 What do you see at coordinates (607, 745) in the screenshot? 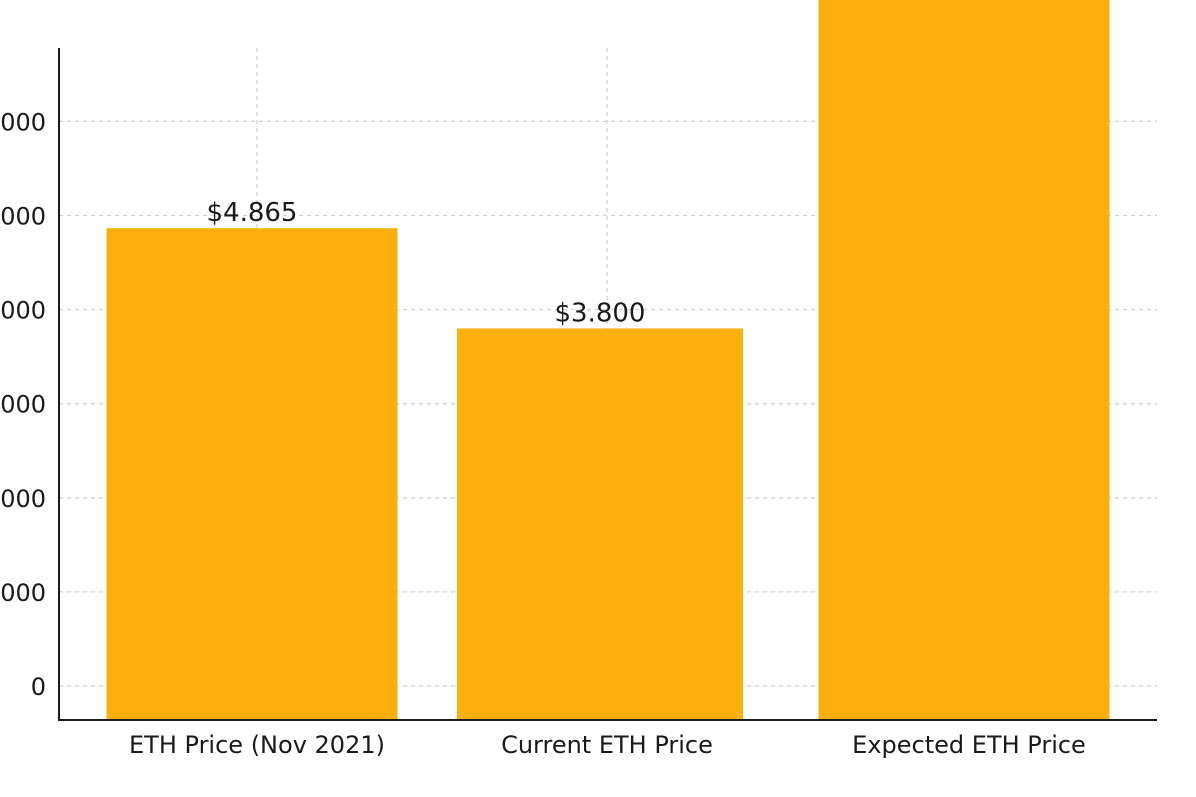
I see `x-category-label: Current ETH Price` at bounding box center [607, 745].